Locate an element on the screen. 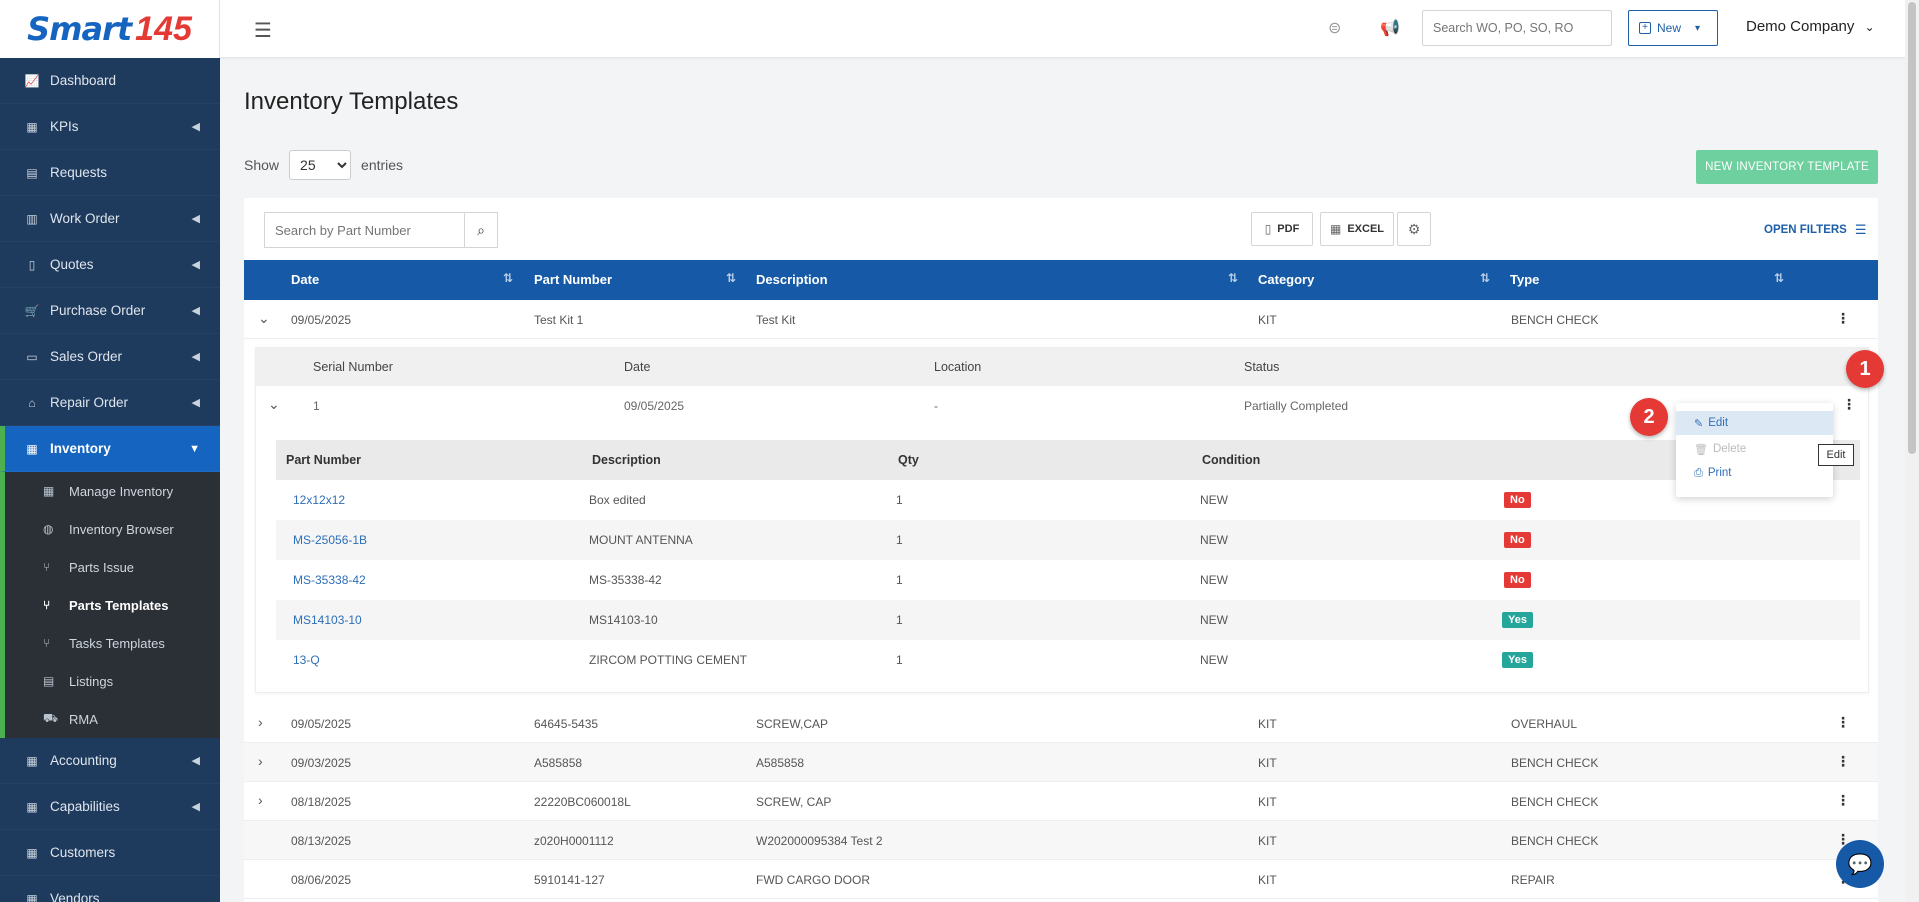 This screenshot has width=1919, height=902. sidebar-subitem-parts-templates: ⑂ Parts Templates is located at coordinates (112, 605).